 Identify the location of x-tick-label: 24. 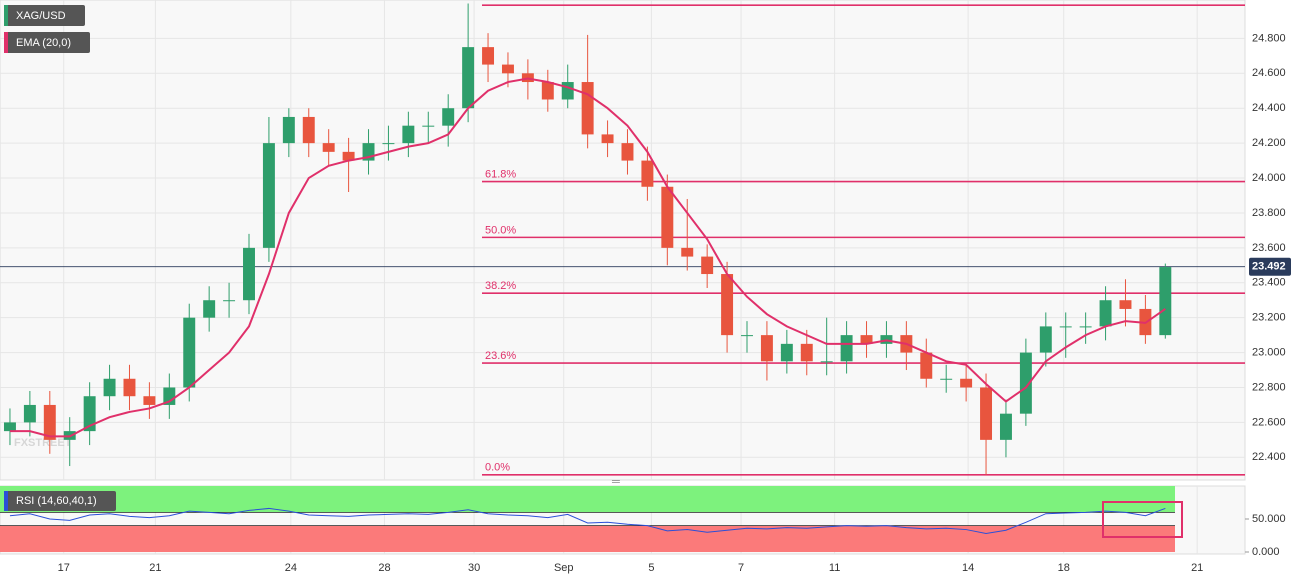
(291, 568).